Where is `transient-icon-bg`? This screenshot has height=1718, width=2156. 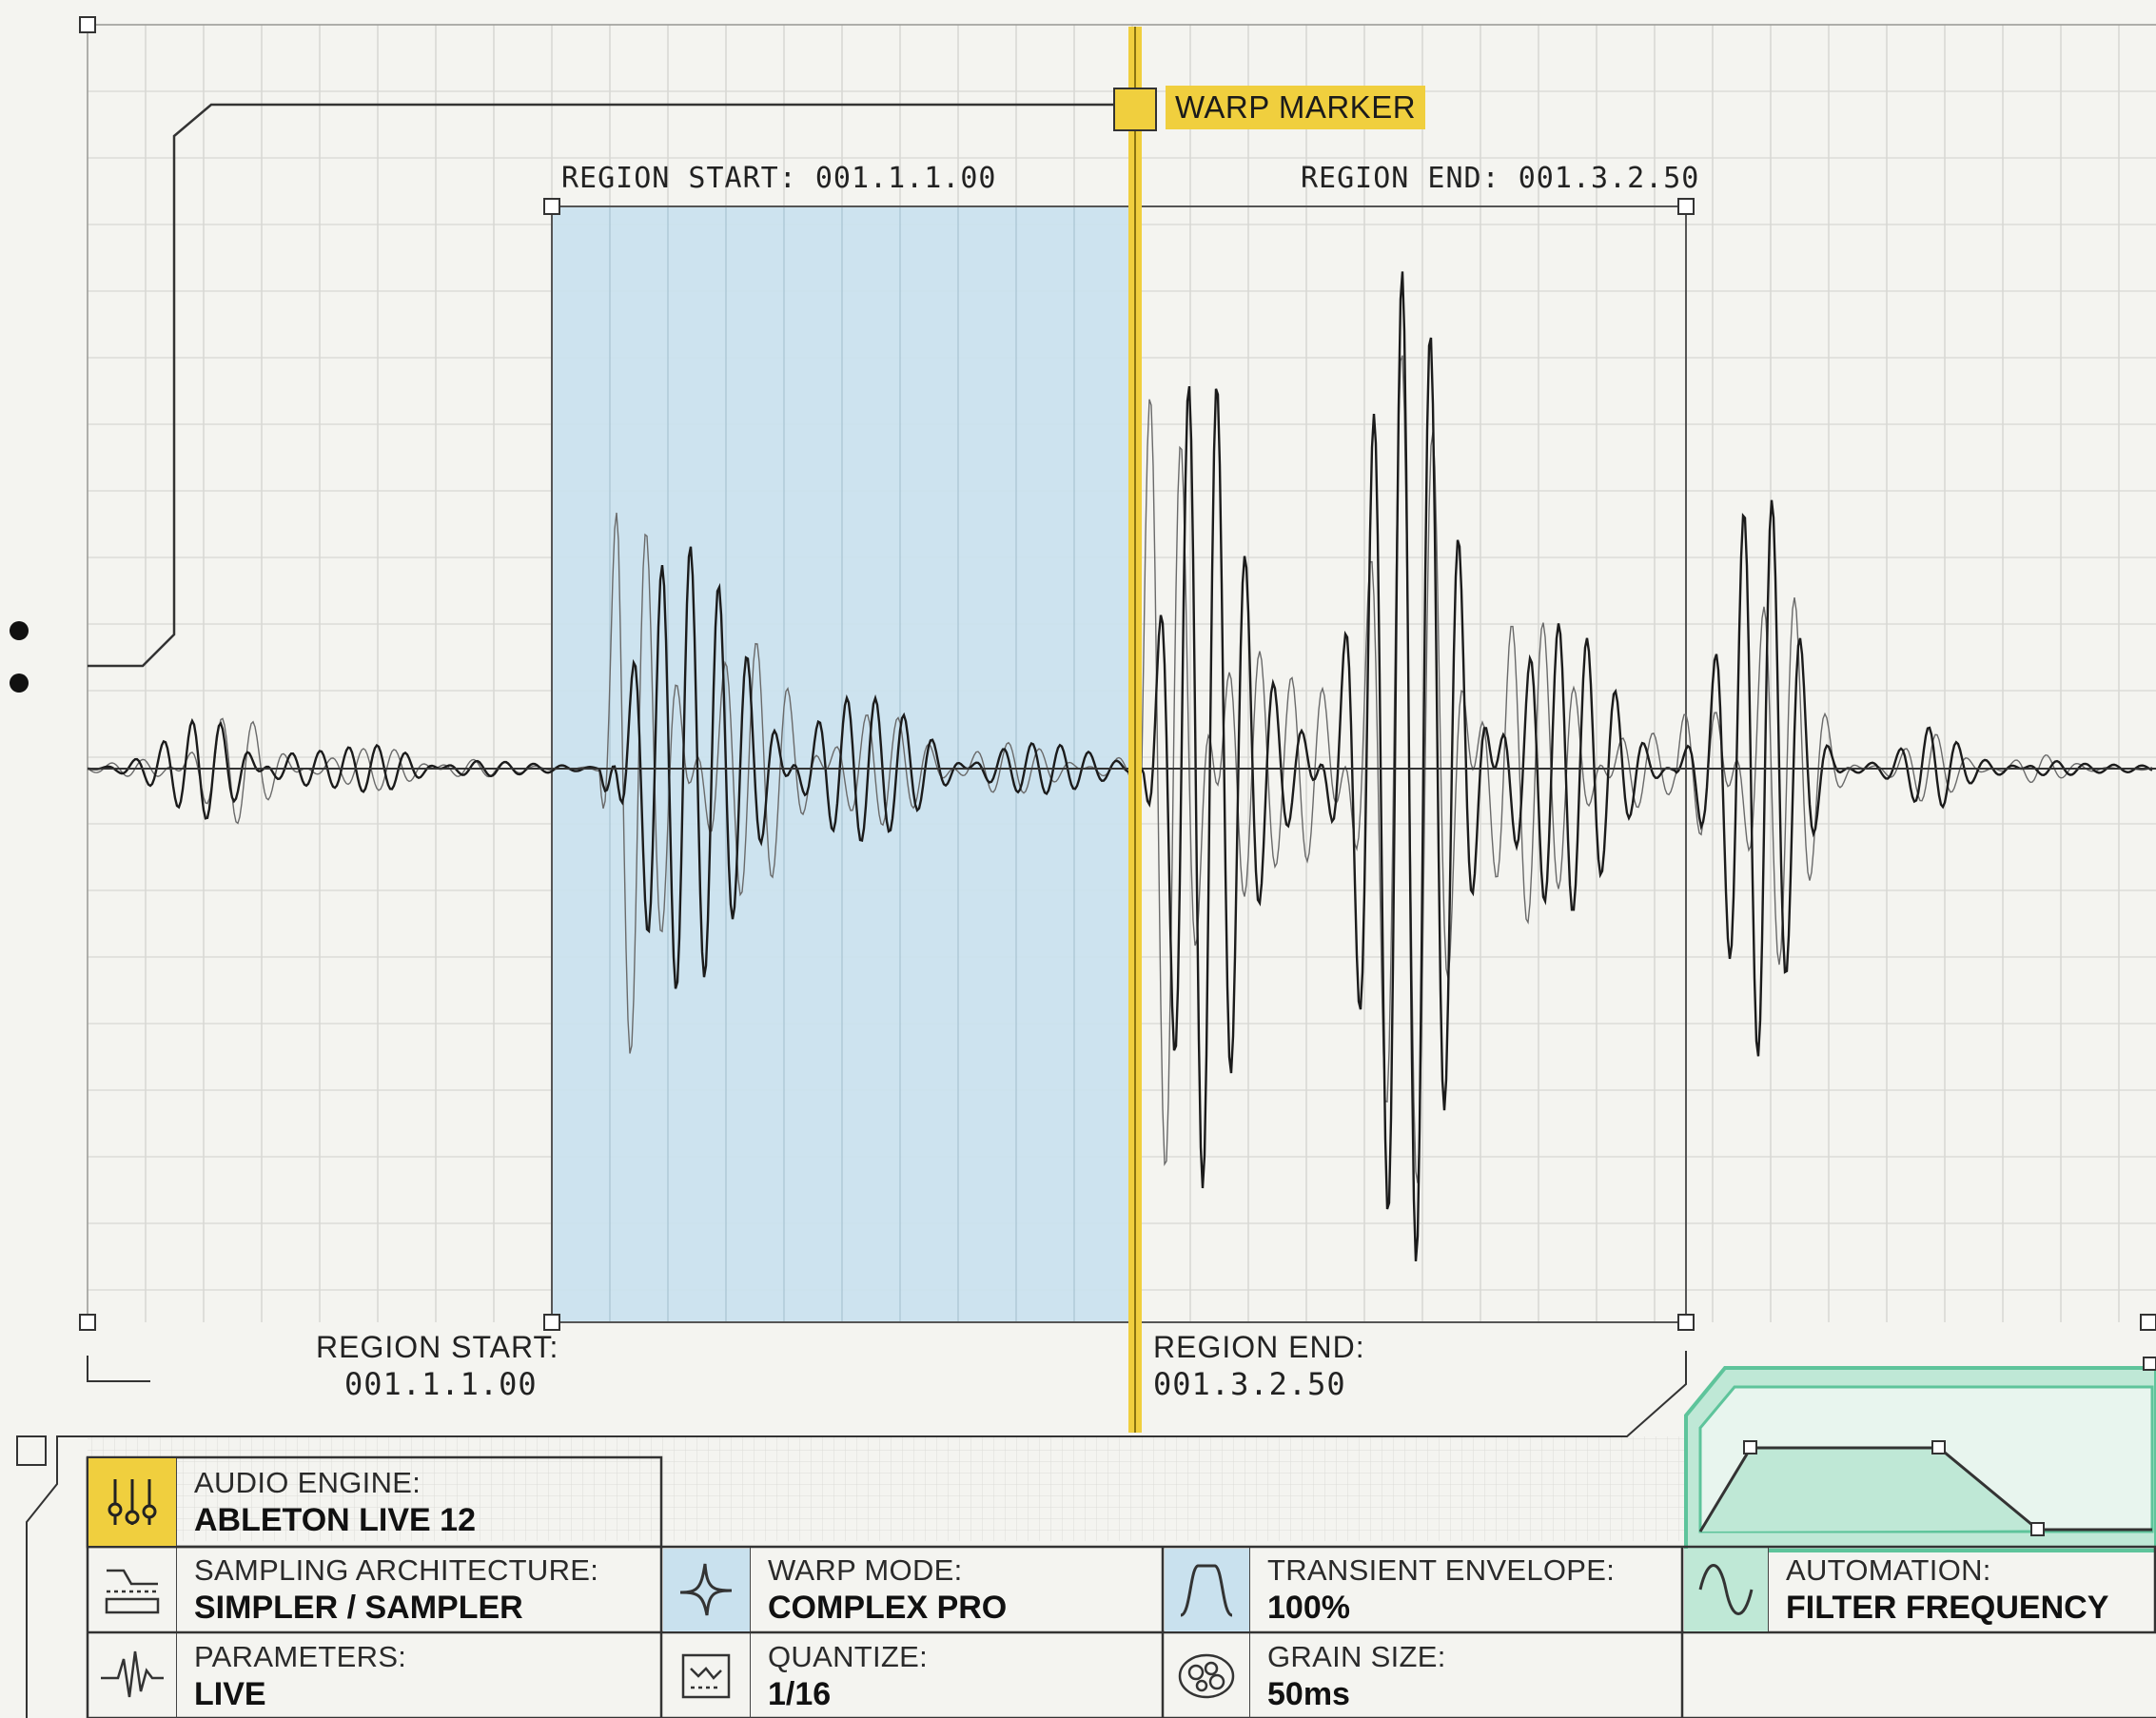
transient-icon-bg is located at coordinates (1207, 1590).